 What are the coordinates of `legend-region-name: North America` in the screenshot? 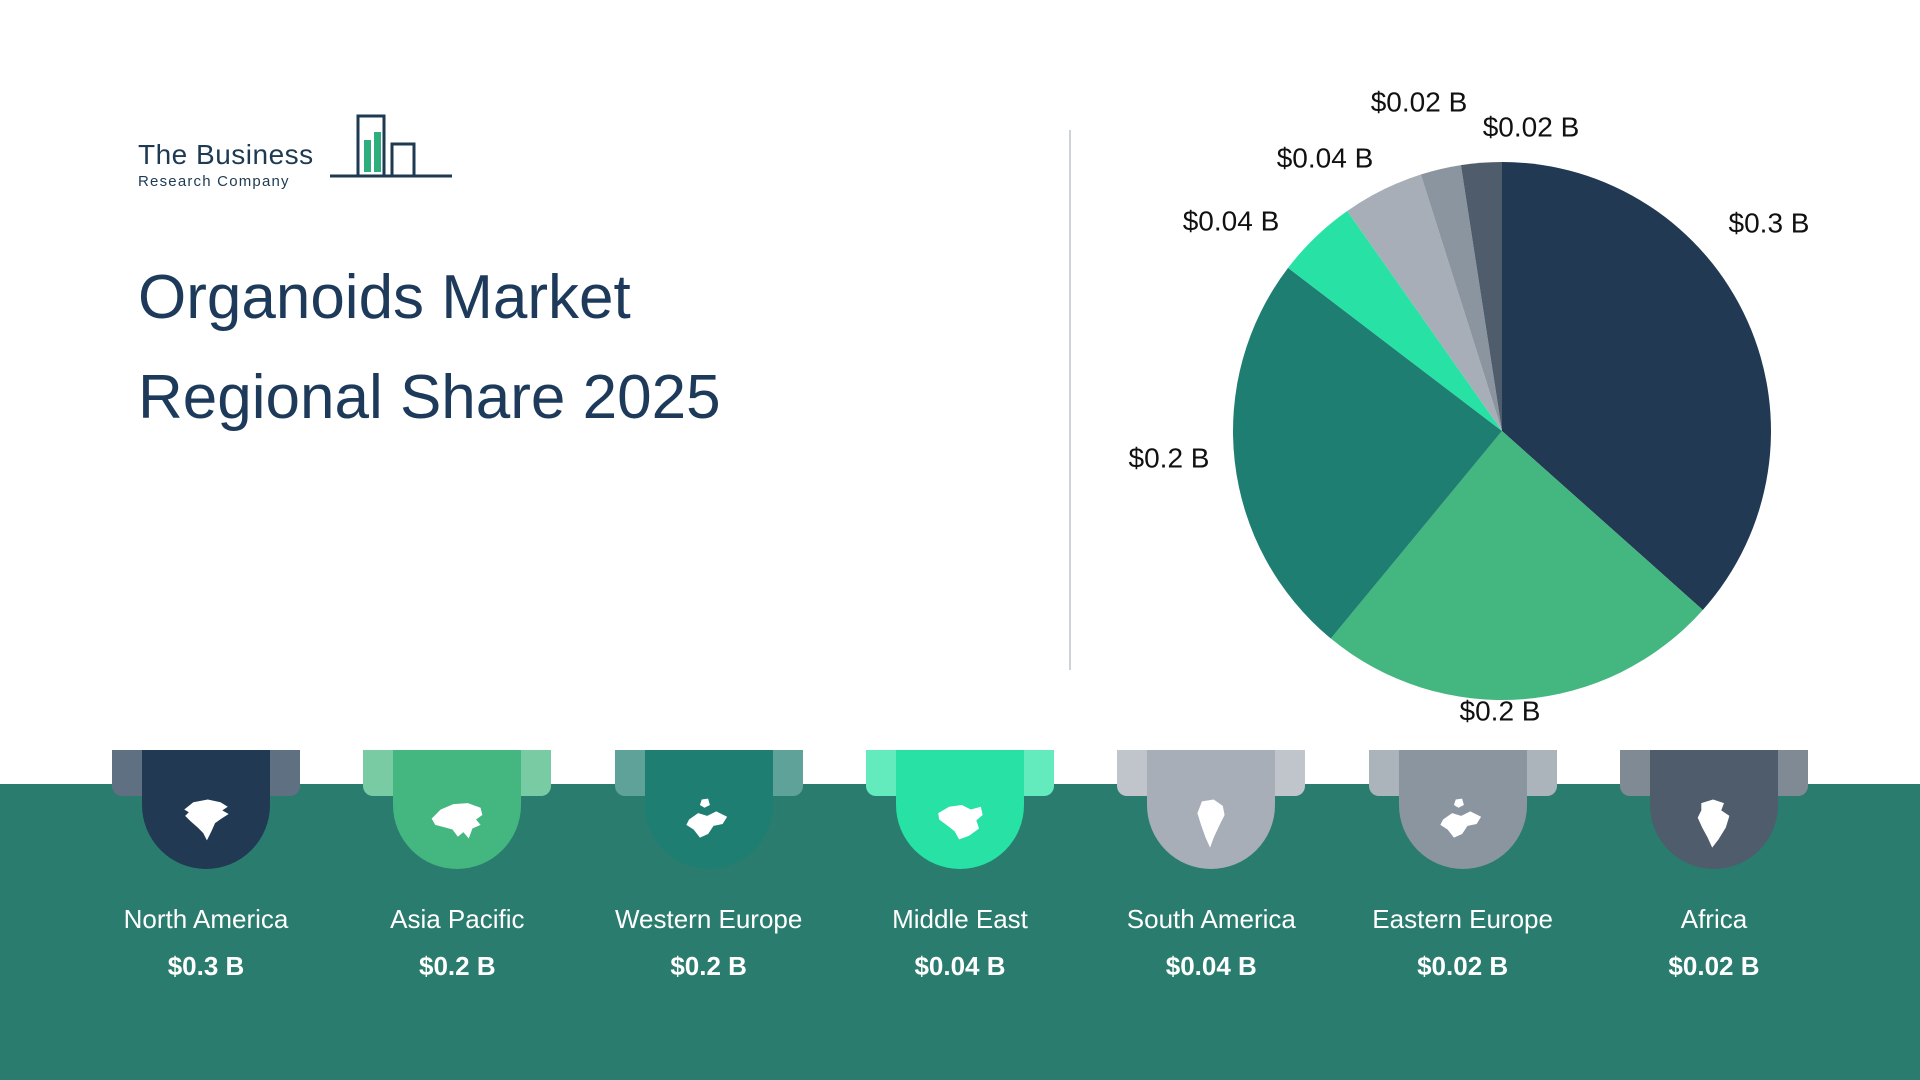 It's located at (206, 919).